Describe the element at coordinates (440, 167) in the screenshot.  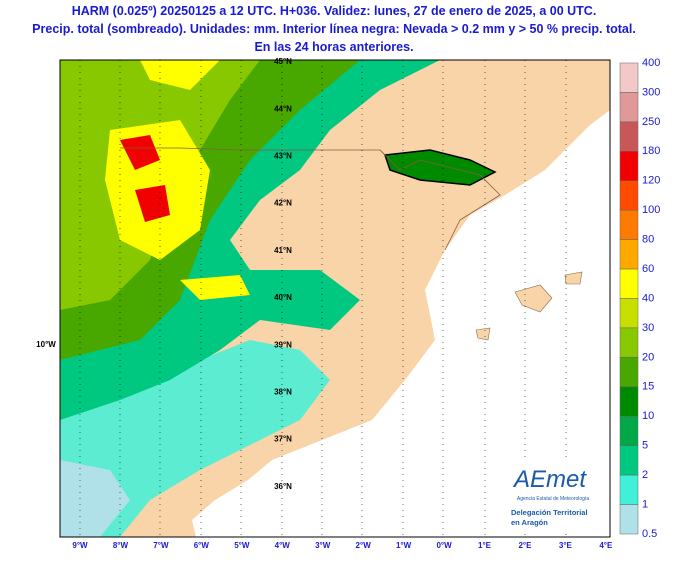
I see `snow-contour` at that location.